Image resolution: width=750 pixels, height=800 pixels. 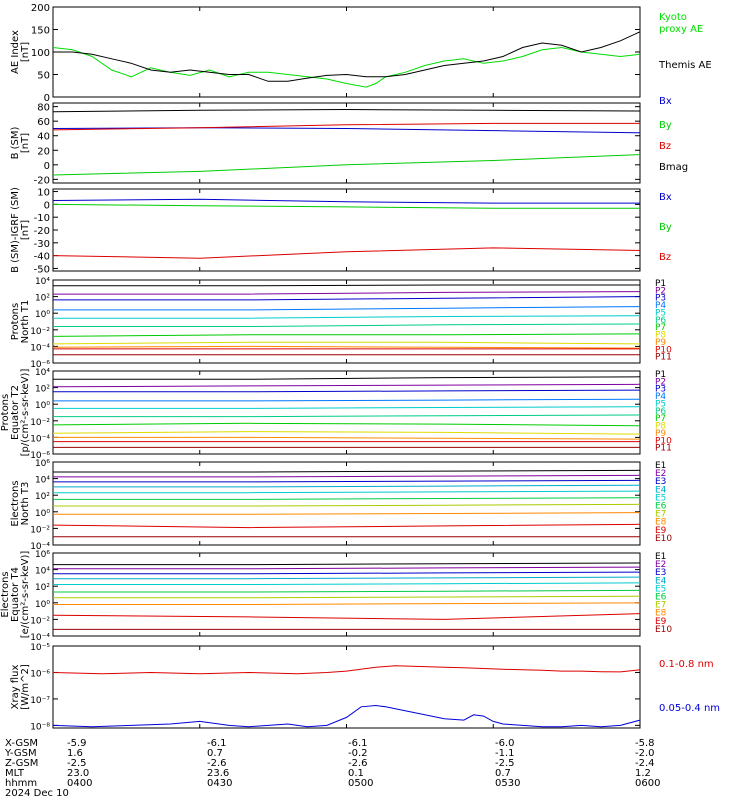 I want to click on series-line-e5, so click(x=347, y=583).